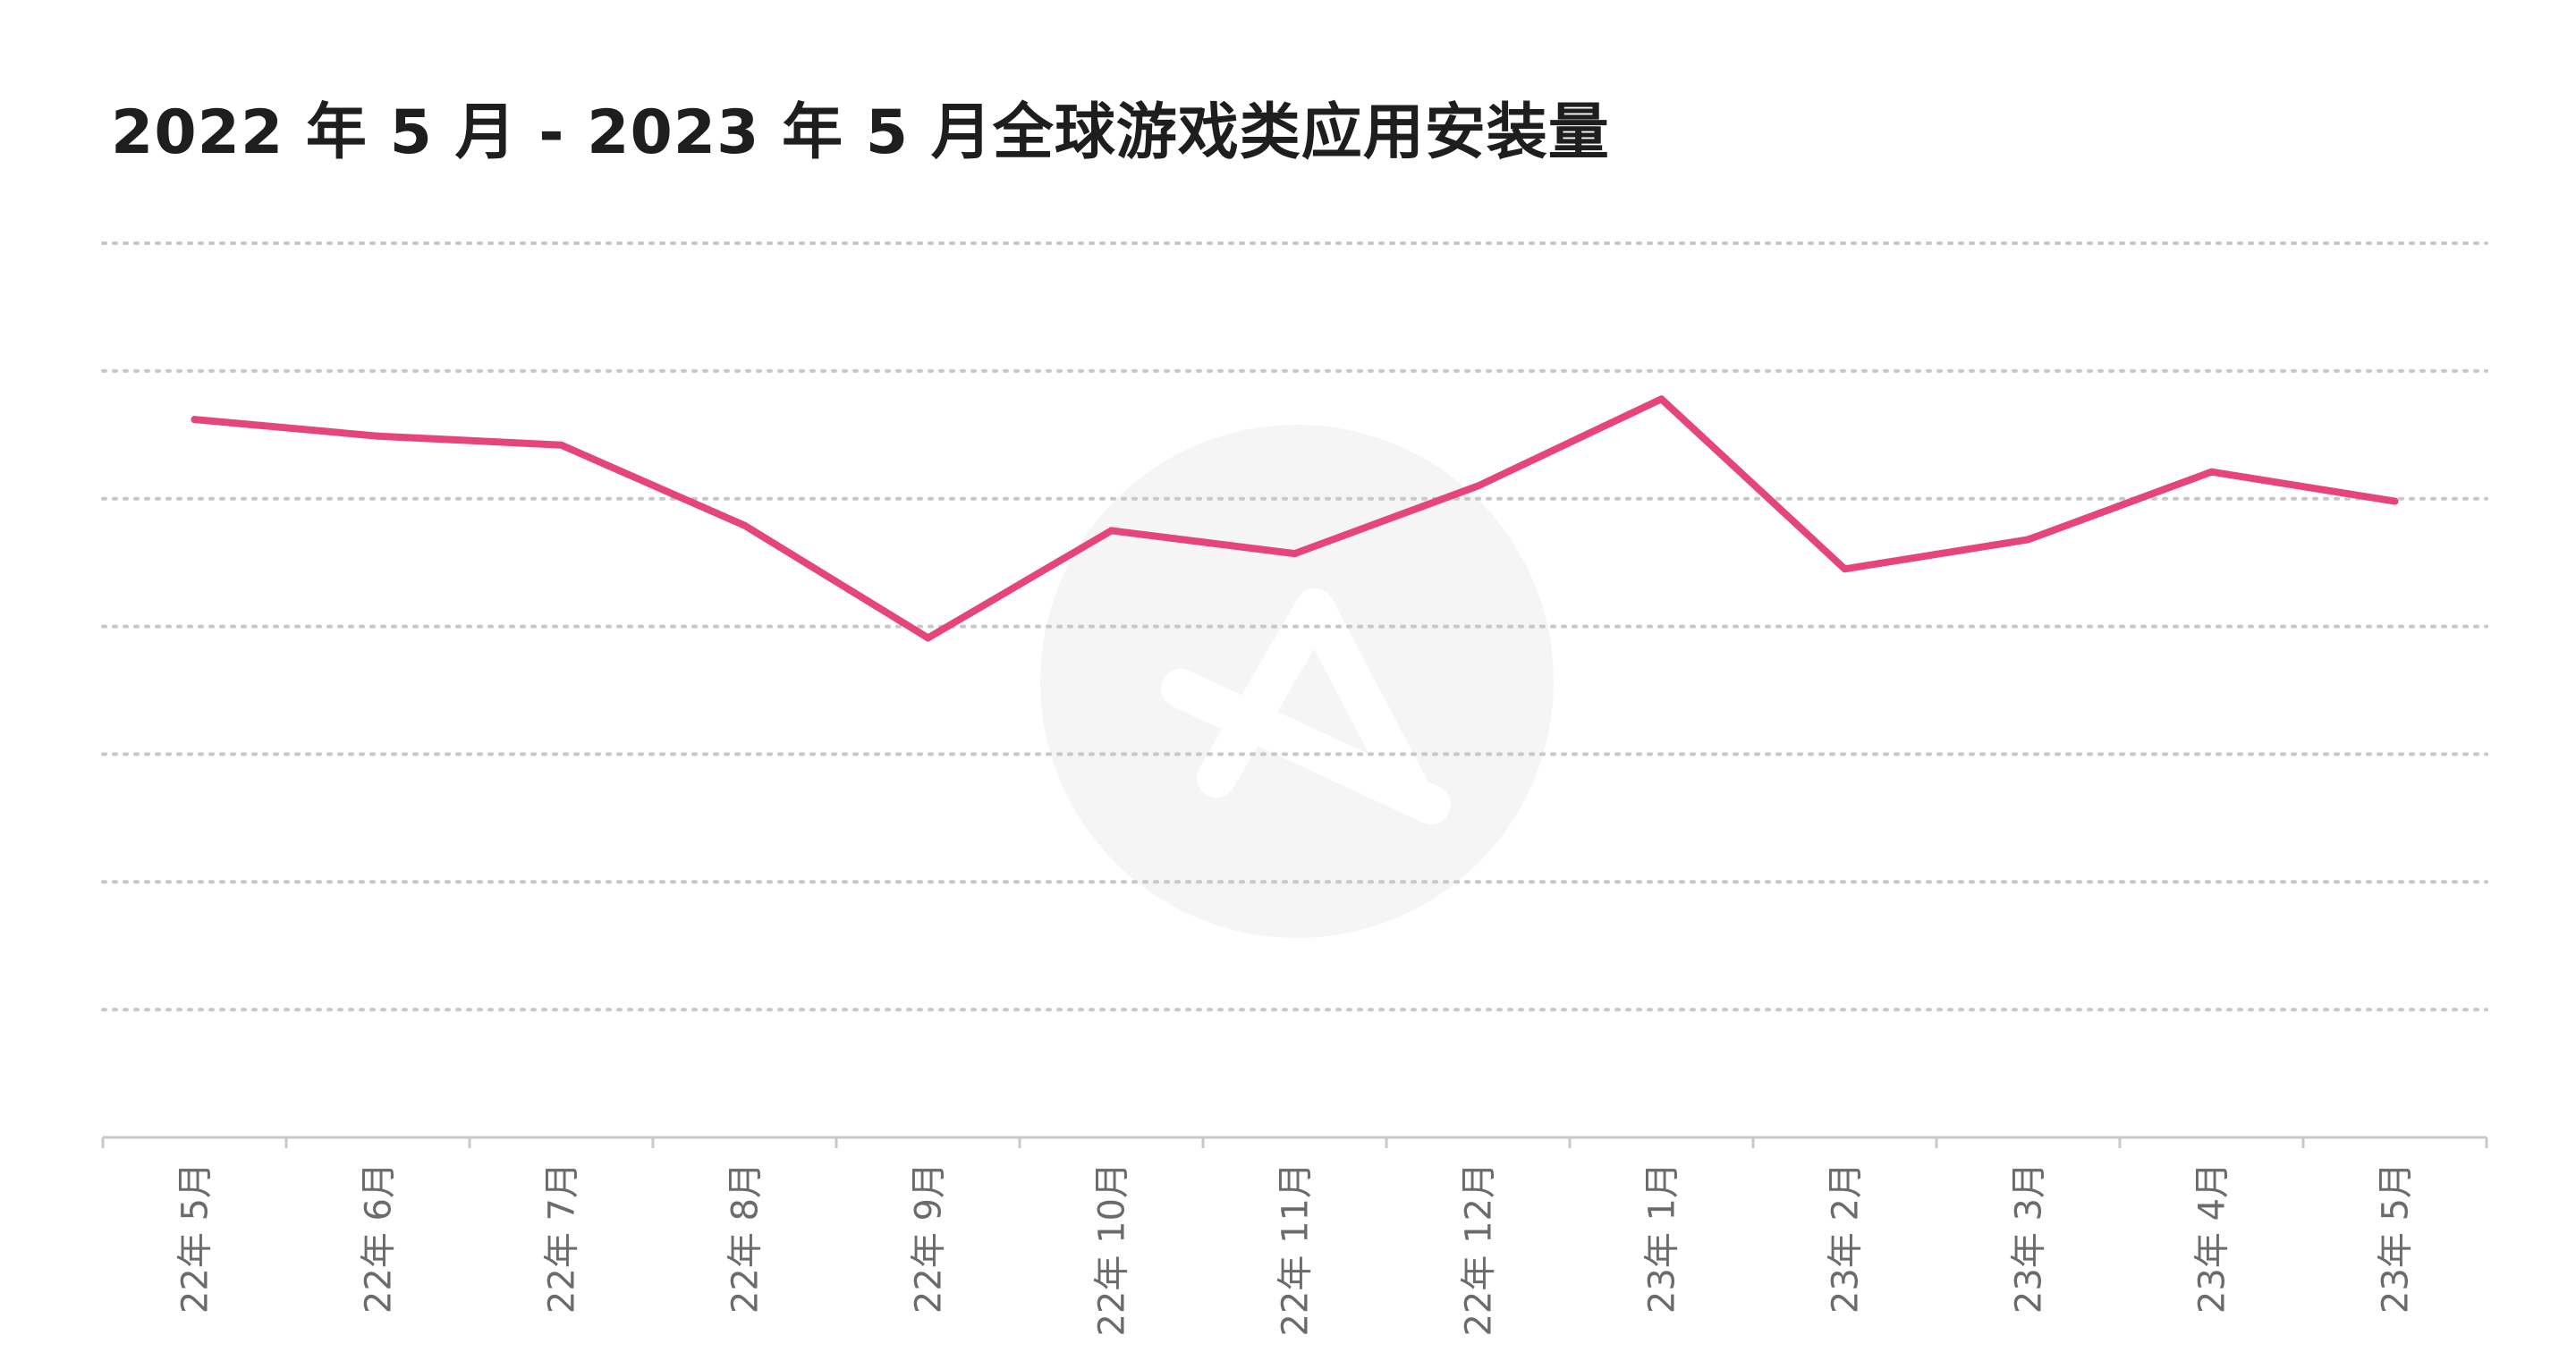  I want to click on x-tick-label: 23年 4月, so click(2212, 1238).